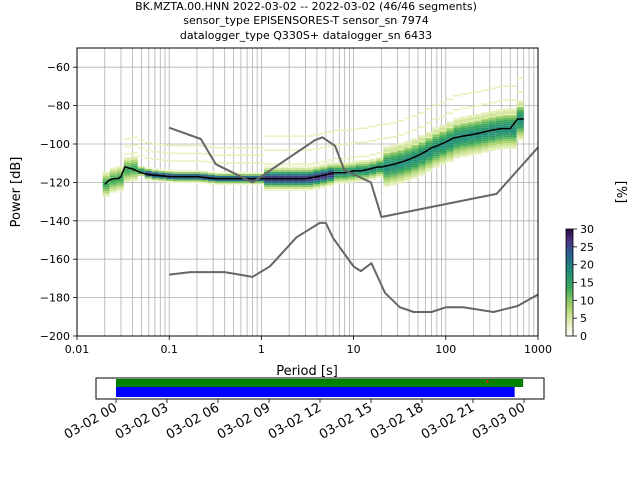 The image size is (640, 480). I want to click on timeline-bars, so click(320, 388).